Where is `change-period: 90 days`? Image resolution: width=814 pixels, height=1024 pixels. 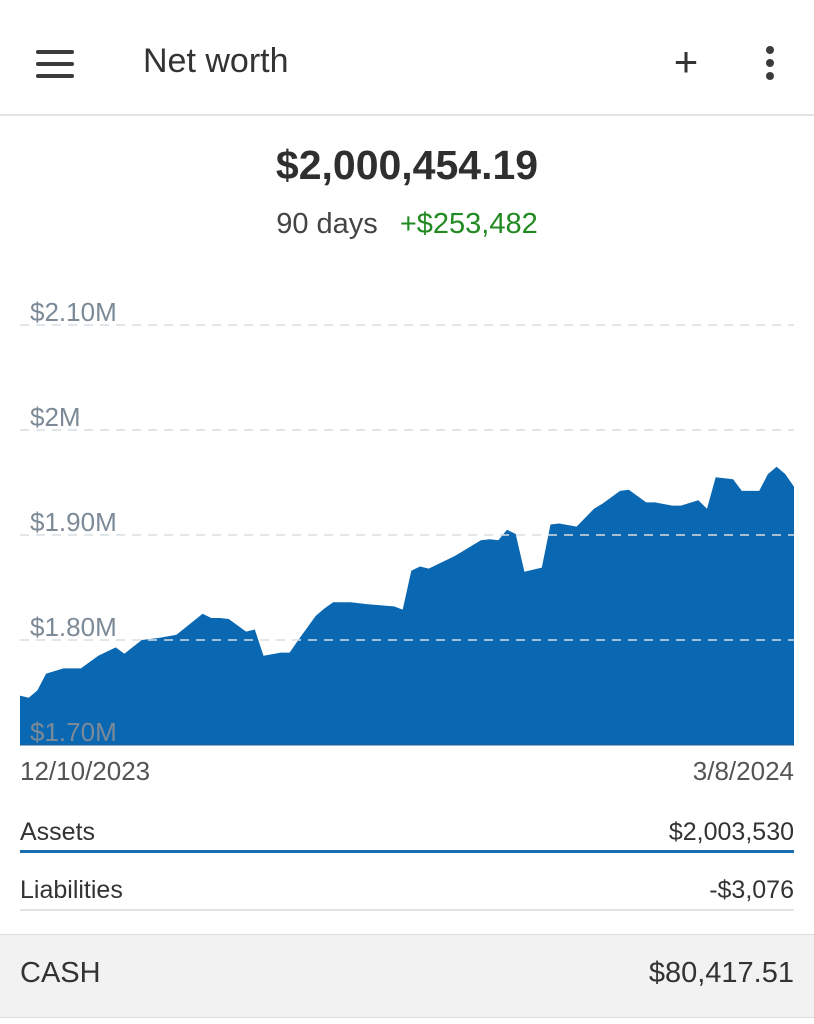 change-period: 90 days is located at coordinates (327, 224).